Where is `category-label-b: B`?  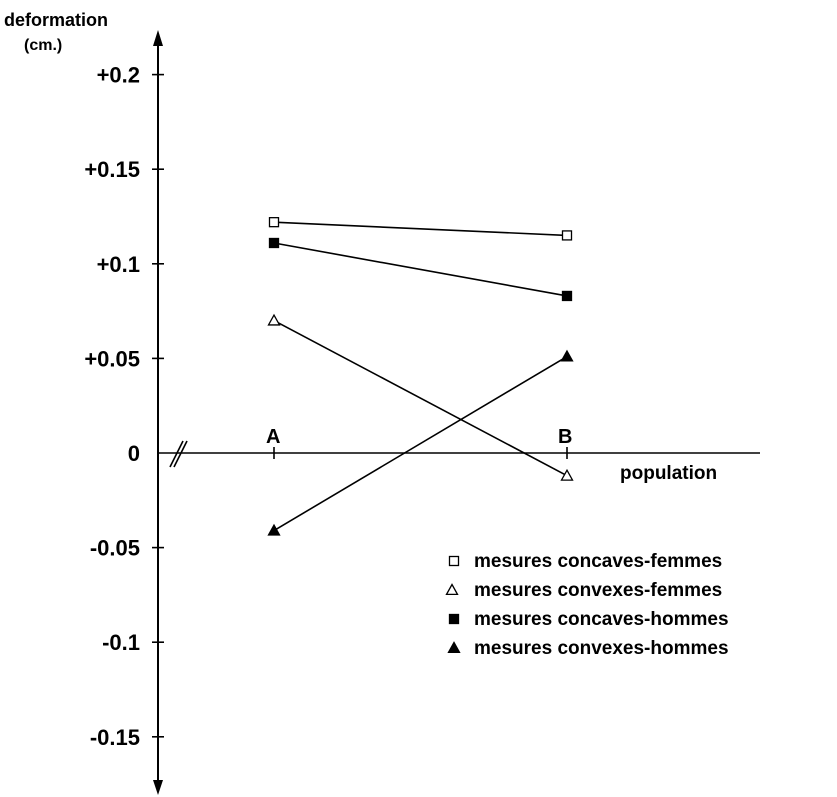
category-label-b: B is located at coordinates (565, 437).